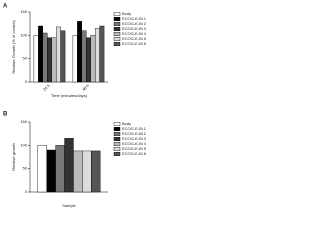 The image size is (320, 240). Describe the element at coordinates (13, 47) in the screenshot. I see `y-axis-label: Relative Growth (% of control)` at that location.